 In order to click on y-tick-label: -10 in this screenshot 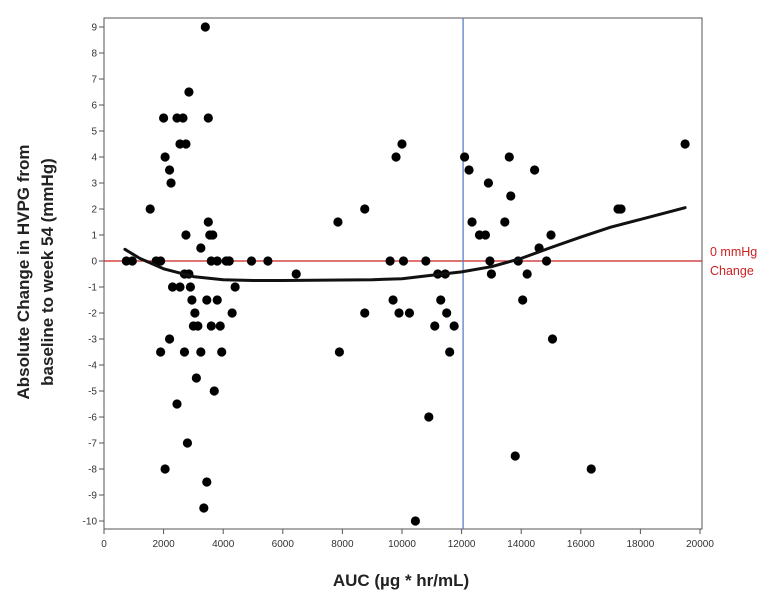, I will do `click(90, 522)`.